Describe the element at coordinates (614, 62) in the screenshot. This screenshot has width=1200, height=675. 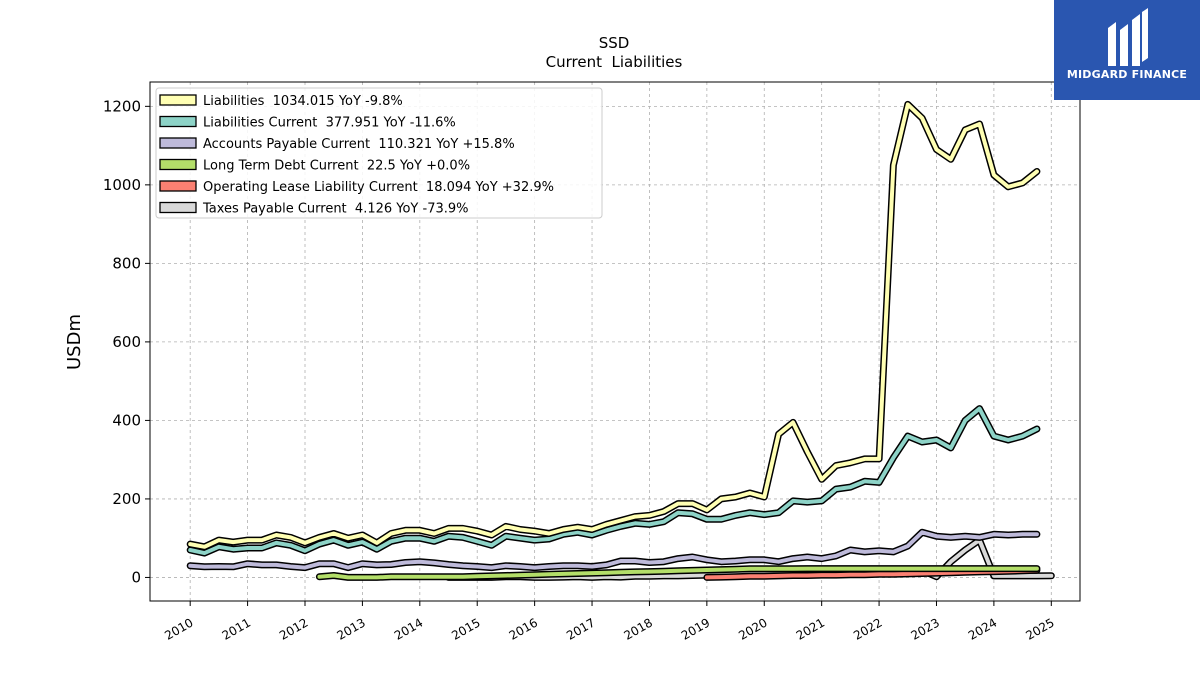
I see `chart-subtitle: Current Liabilities` at that location.